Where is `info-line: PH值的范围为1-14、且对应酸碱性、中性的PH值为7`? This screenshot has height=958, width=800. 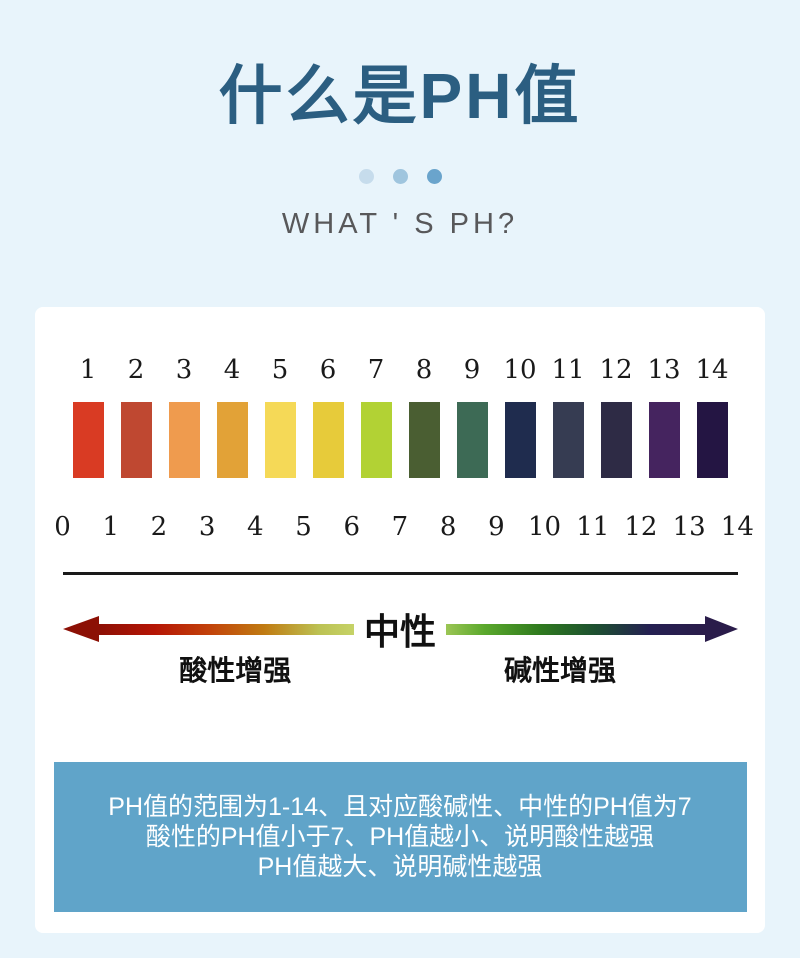 info-line: PH值的范围为1-14、且对应酸碱性、中性的PH值为7 is located at coordinates (400, 807).